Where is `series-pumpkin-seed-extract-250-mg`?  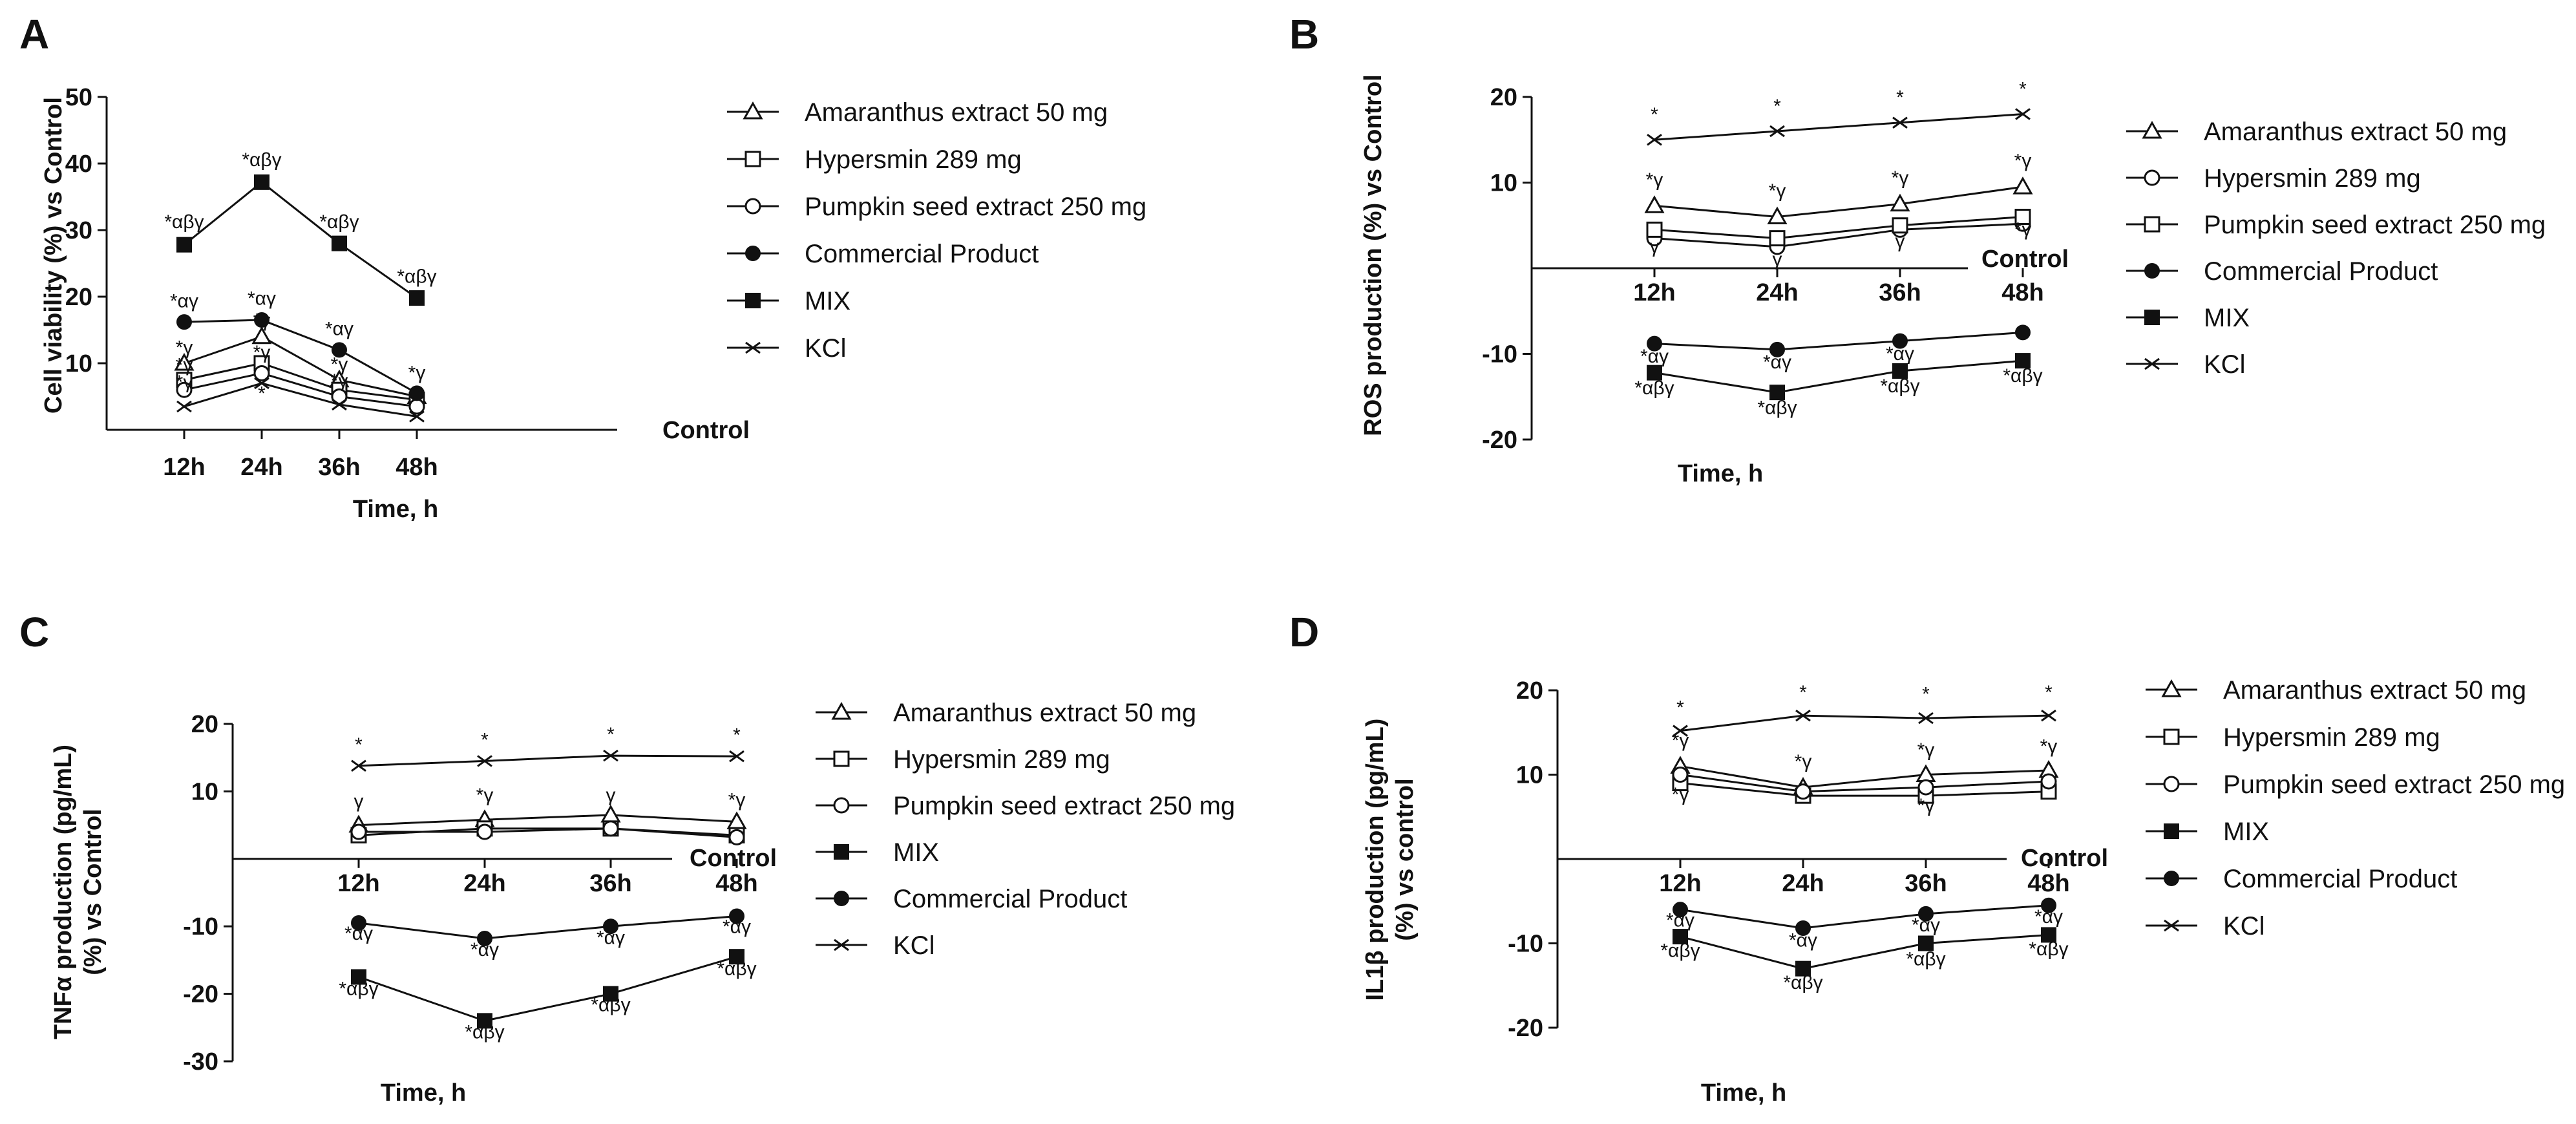 series-pumpkin-seed-extract-250-mg is located at coordinates (1864, 783).